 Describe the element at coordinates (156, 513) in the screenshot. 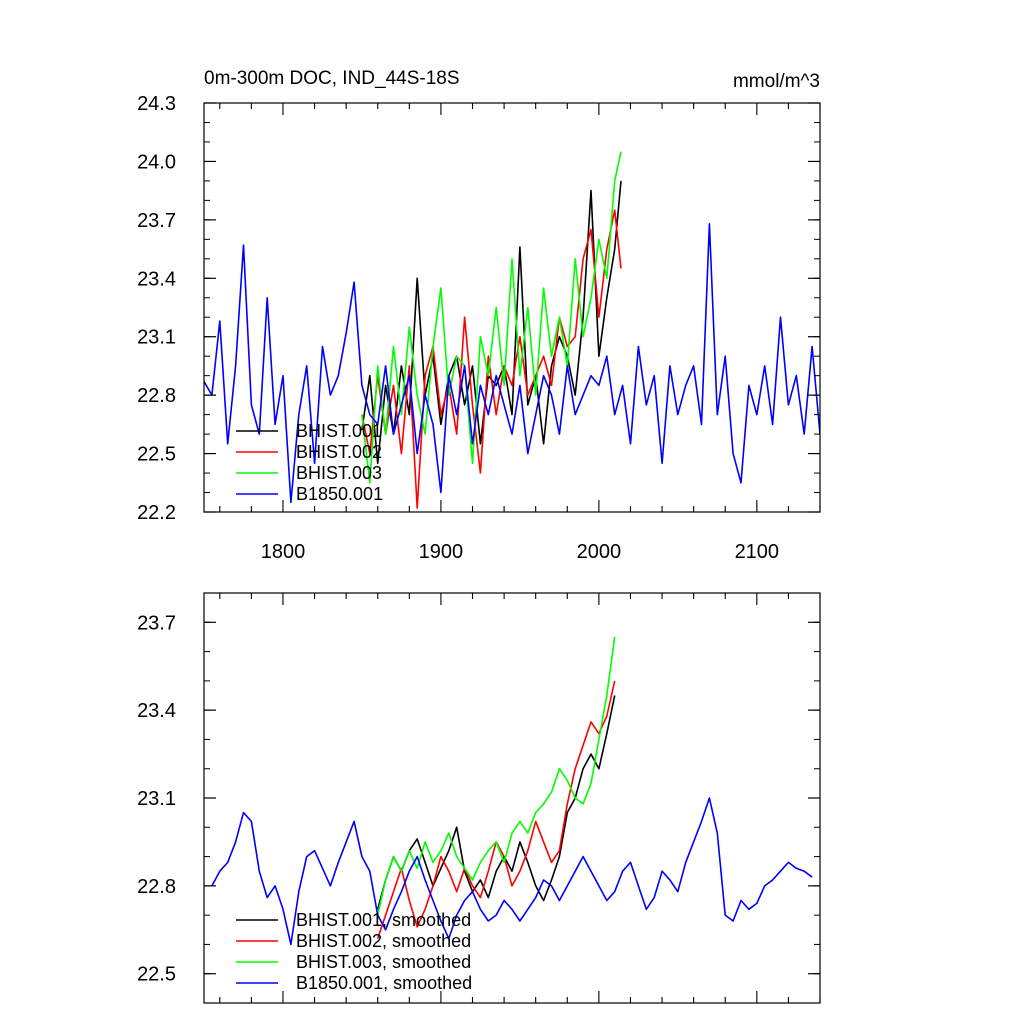

I see `y-tick-label: 22.2` at that location.